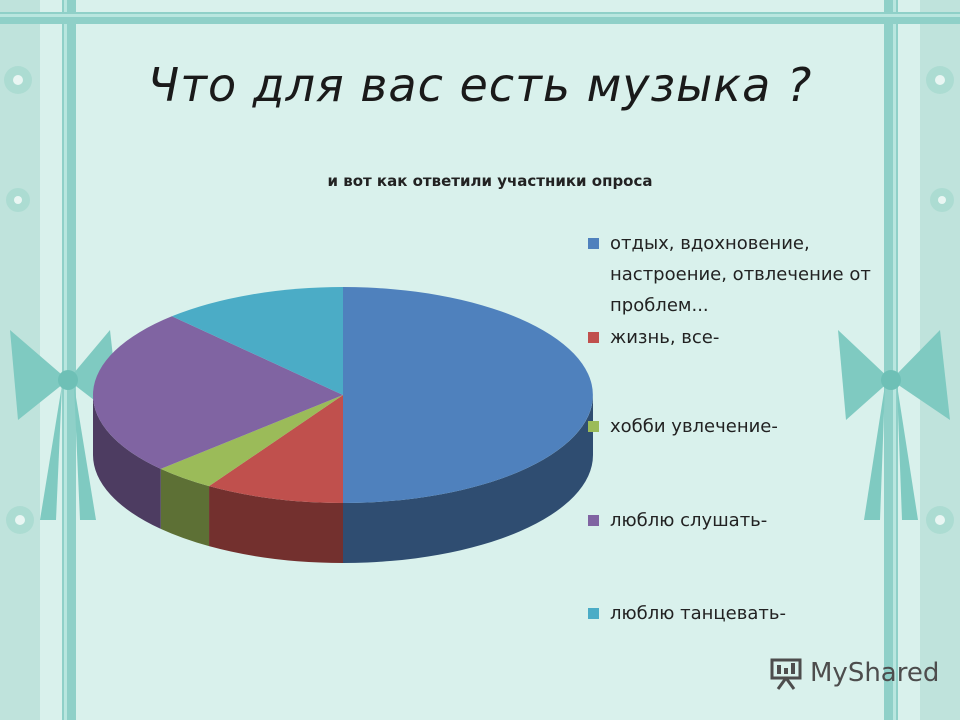  I want to click on watermark-text: MyShared, so click(875, 673).